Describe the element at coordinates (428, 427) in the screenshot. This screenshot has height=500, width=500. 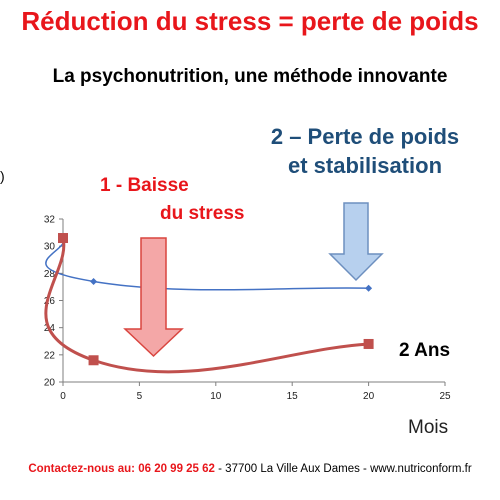
I see `x-axis-unit: Mois` at that location.